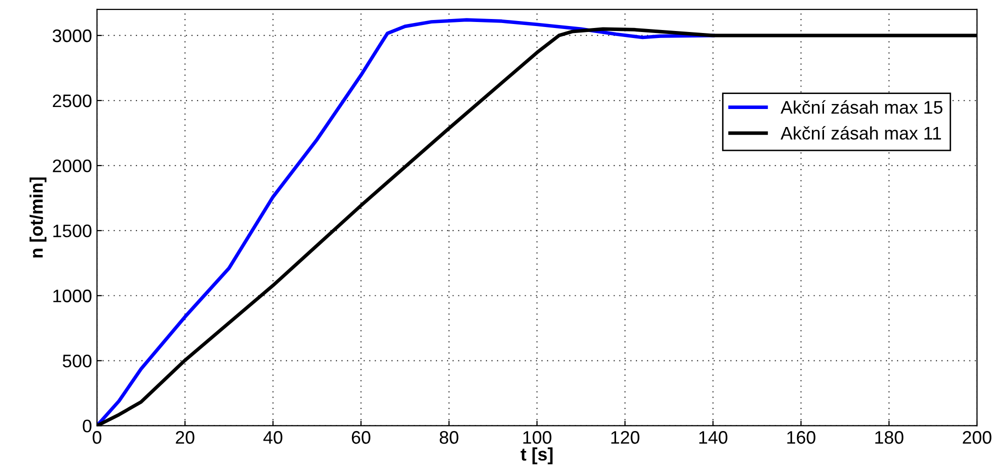 The height and width of the screenshot is (473, 1000). Describe the element at coordinates (625, 437) in the screenshot. I see `x-tick-label: 120` at that location.